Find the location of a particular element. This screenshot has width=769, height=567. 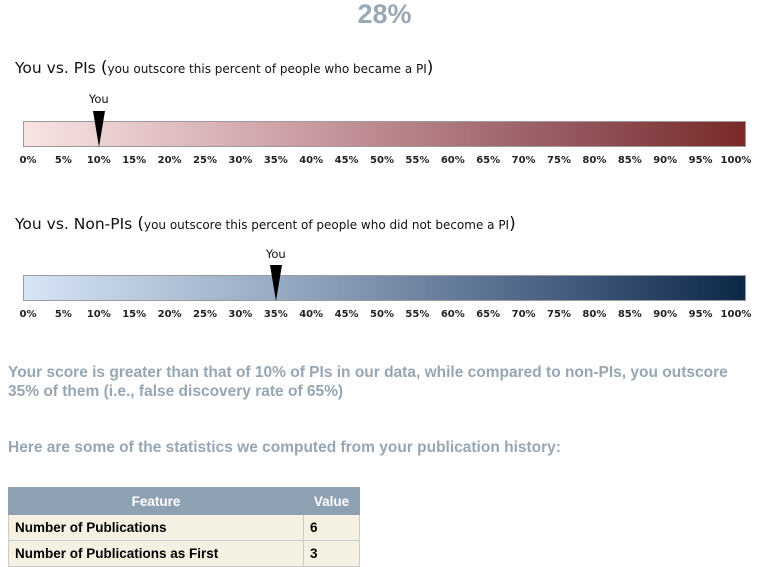

pis-title-text: You vs. PIs is located at coordinates (55, 68).